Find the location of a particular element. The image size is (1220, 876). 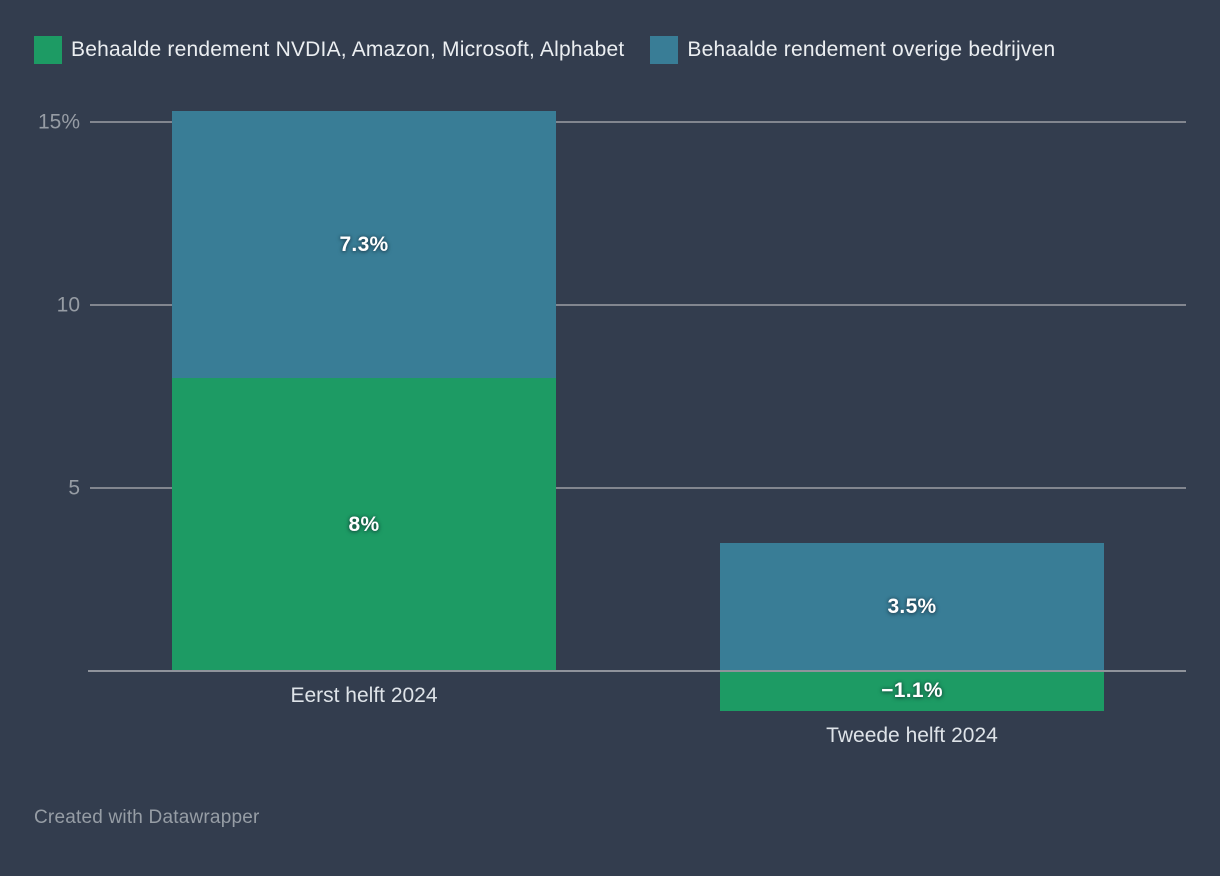

y-axis-tick-label: 5 is located at coordinates (74, 488).